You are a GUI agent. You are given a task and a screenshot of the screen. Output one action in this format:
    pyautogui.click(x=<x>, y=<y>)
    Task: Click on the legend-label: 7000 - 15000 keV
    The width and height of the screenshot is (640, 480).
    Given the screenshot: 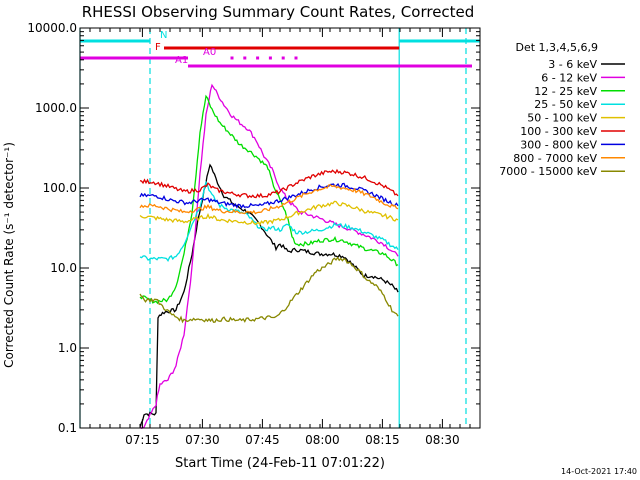 What is the action you would take?
    pyautogui.click(x=548, y=171)
    